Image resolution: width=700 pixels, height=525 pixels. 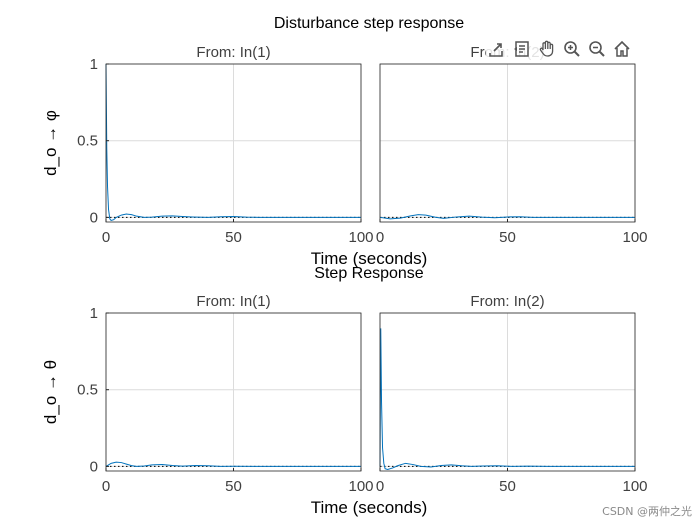 I want to click on x-axis-label-top: Time (seconds), so click(x=369, y=258).